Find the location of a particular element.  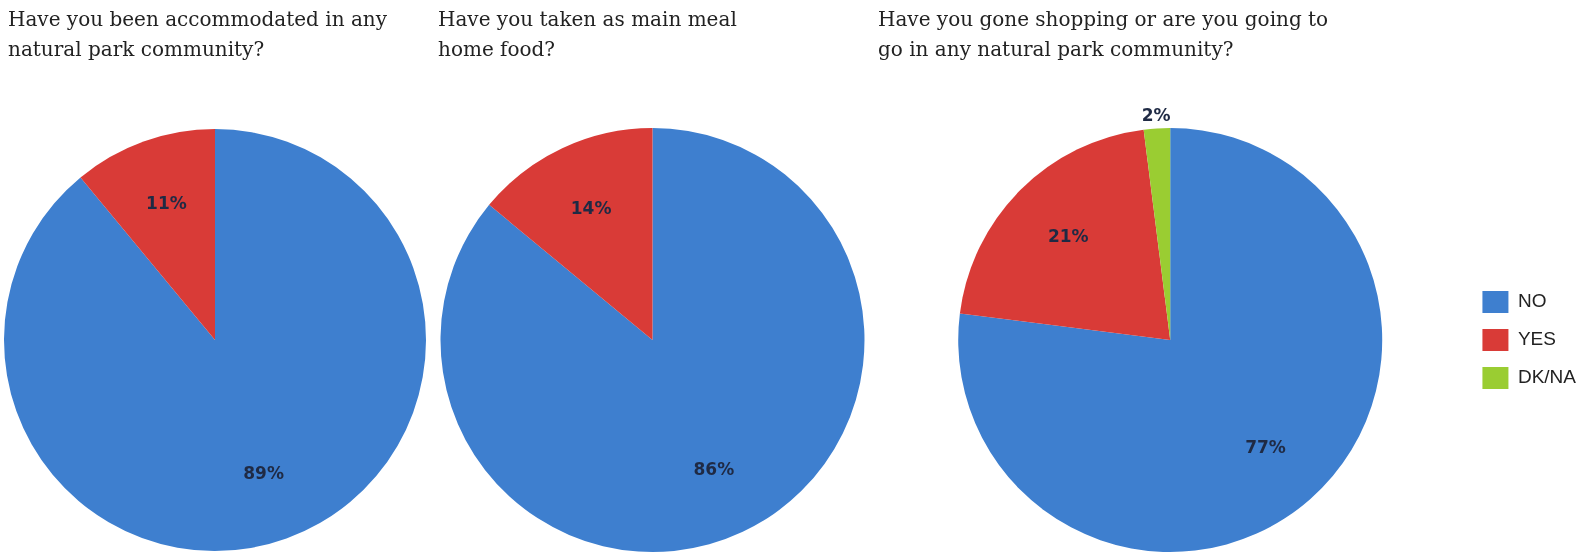

data-label: 86% is located at coordinates (714, 468).